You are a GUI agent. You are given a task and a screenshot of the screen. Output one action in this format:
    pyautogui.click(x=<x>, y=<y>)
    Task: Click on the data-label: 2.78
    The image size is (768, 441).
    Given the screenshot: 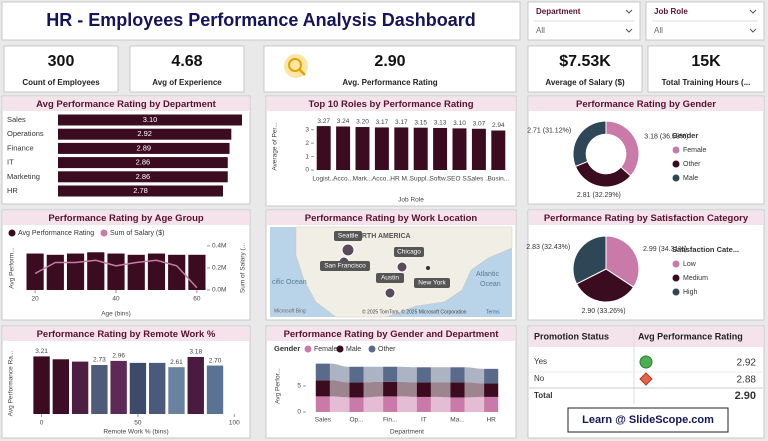 What is the action you would take?
    pyautogui.click(x=140, y=190)
    